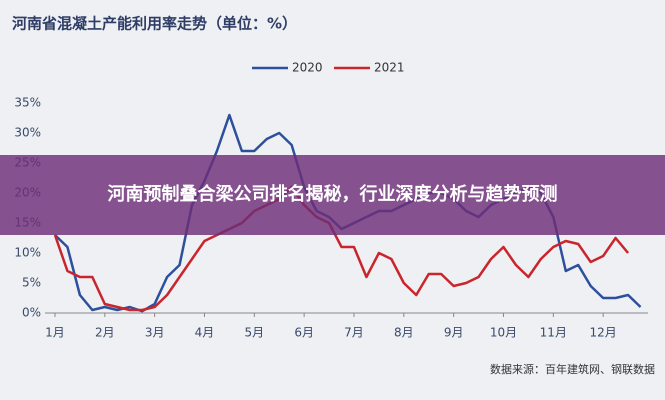  I want to click on y-tick-label: 0%, so click(31, 313).